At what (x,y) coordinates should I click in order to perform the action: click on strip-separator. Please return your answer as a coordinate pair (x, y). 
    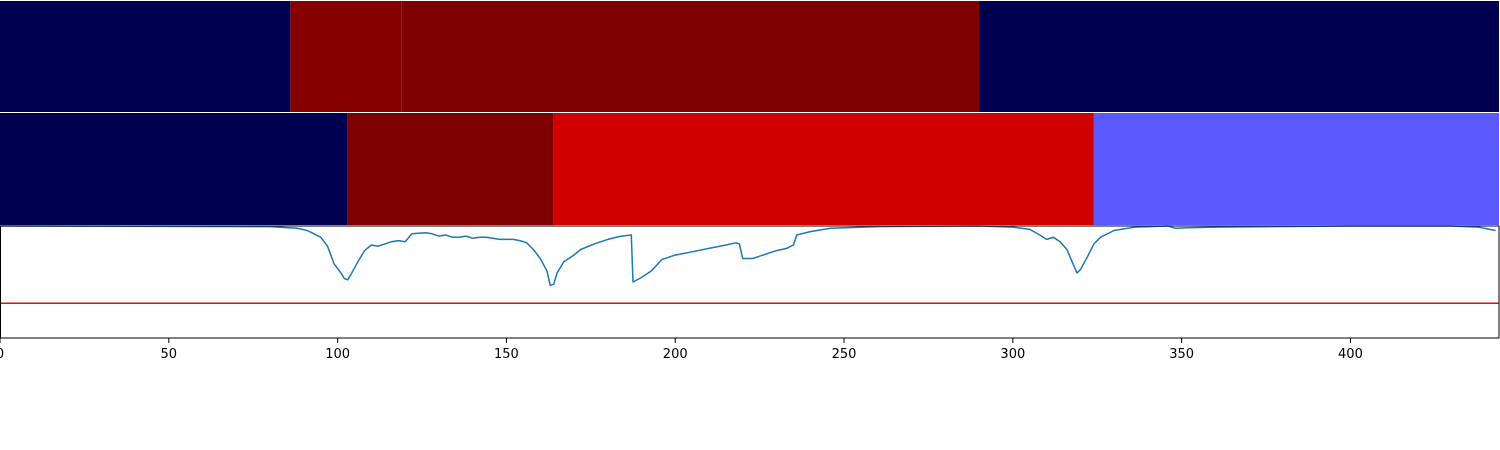
    Looking at the image, I should click on (749, 112).